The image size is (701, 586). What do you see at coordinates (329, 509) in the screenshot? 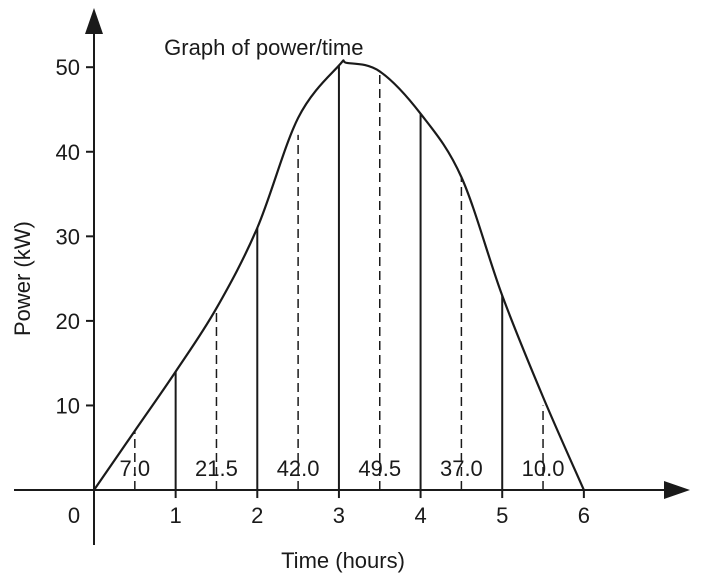
I see `x-ticks: 0 1 2 3 4 5 6` at bounding box center [329, 509].